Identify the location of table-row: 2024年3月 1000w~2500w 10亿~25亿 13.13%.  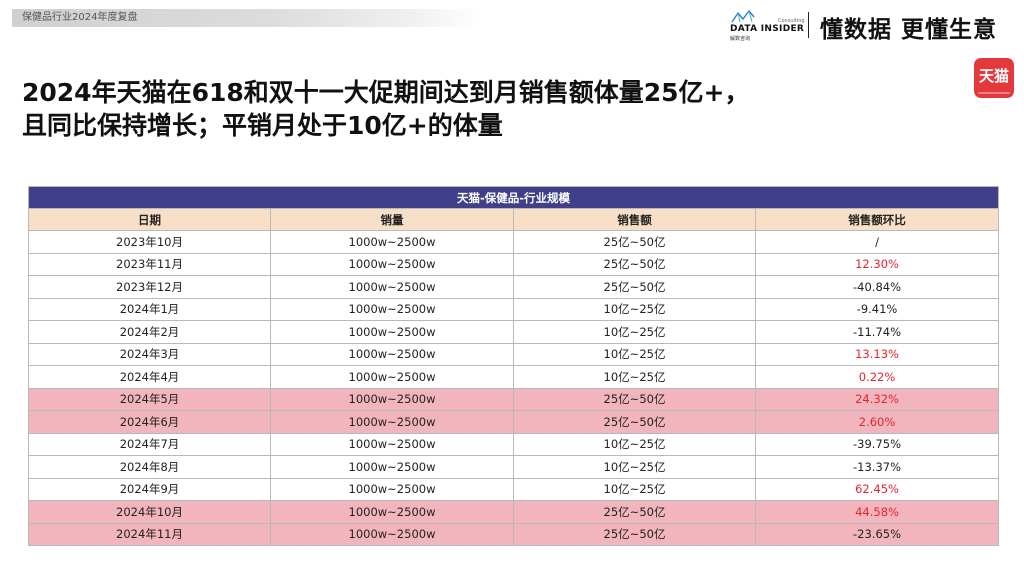
(514, 354).